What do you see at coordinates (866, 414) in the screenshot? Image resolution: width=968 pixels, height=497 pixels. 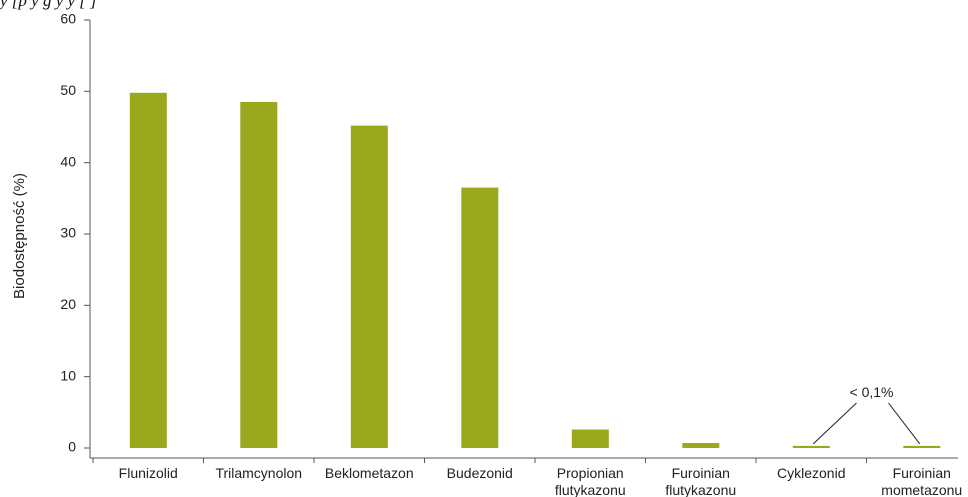 I see `annotation: < 0,1%` at bounding box center [866, 414].